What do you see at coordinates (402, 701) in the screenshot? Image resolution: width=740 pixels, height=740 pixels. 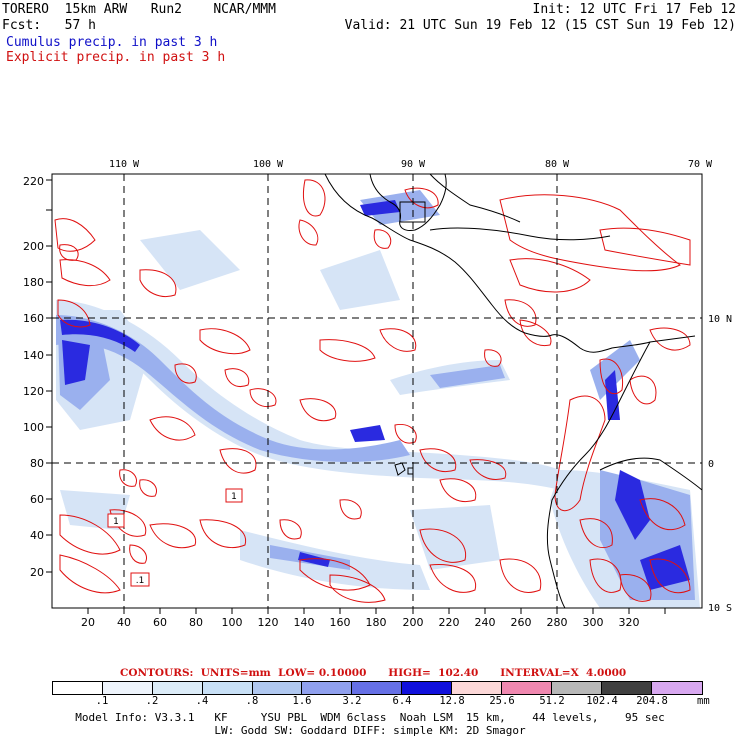 I see `colorbar-label: 6.4` at bounding box center [402, 701].